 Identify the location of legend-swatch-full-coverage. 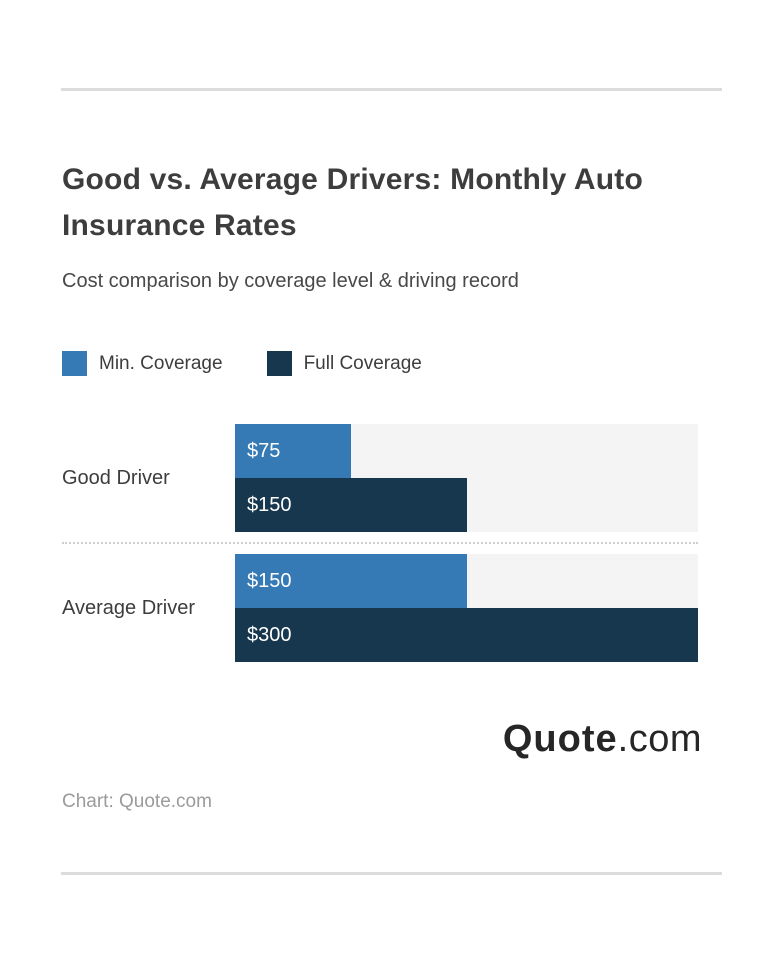
(279, 363).